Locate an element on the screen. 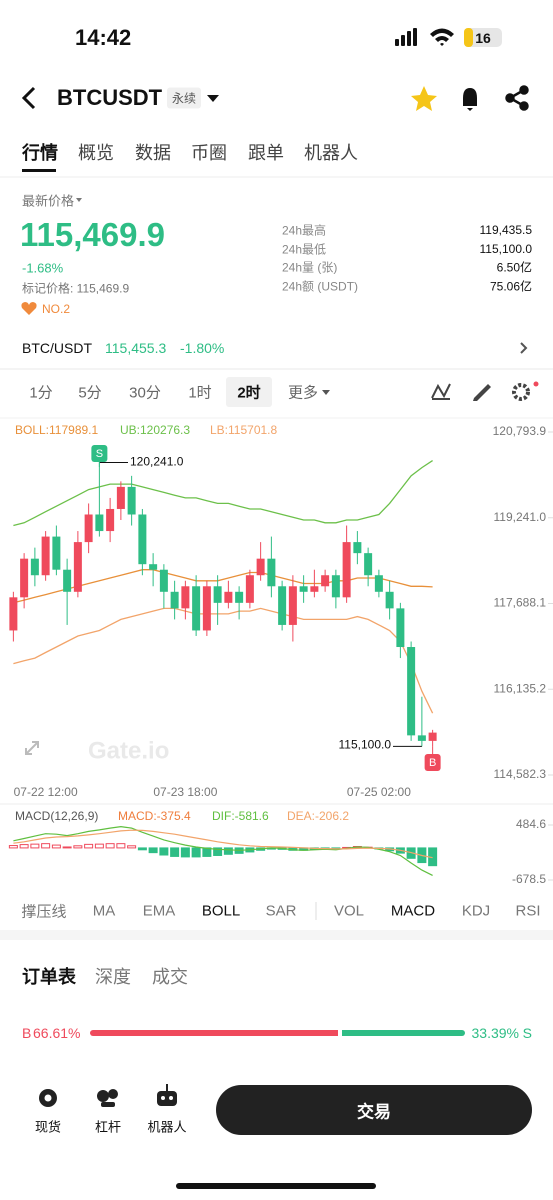 The height and width of the screenshot is (1200, 553). nav-item: 现货 is located at coordinates (48, 1127).